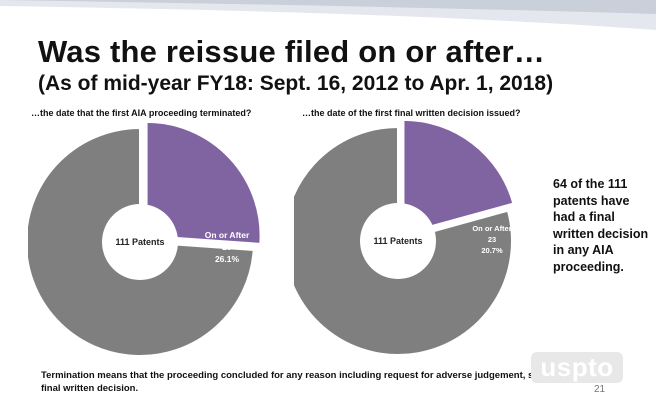 Image resolution: width=656 pixels, height=410 pixels. I want to click on uspto-logo: uspto, so click(577, 367).